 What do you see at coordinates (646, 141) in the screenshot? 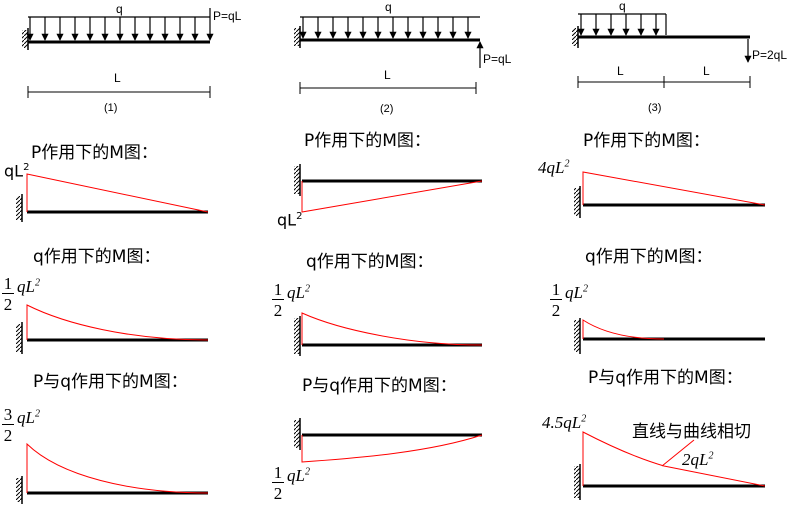
I see `heading-p-case-3: P作用下的M图：` at bounding box center [646, 141].